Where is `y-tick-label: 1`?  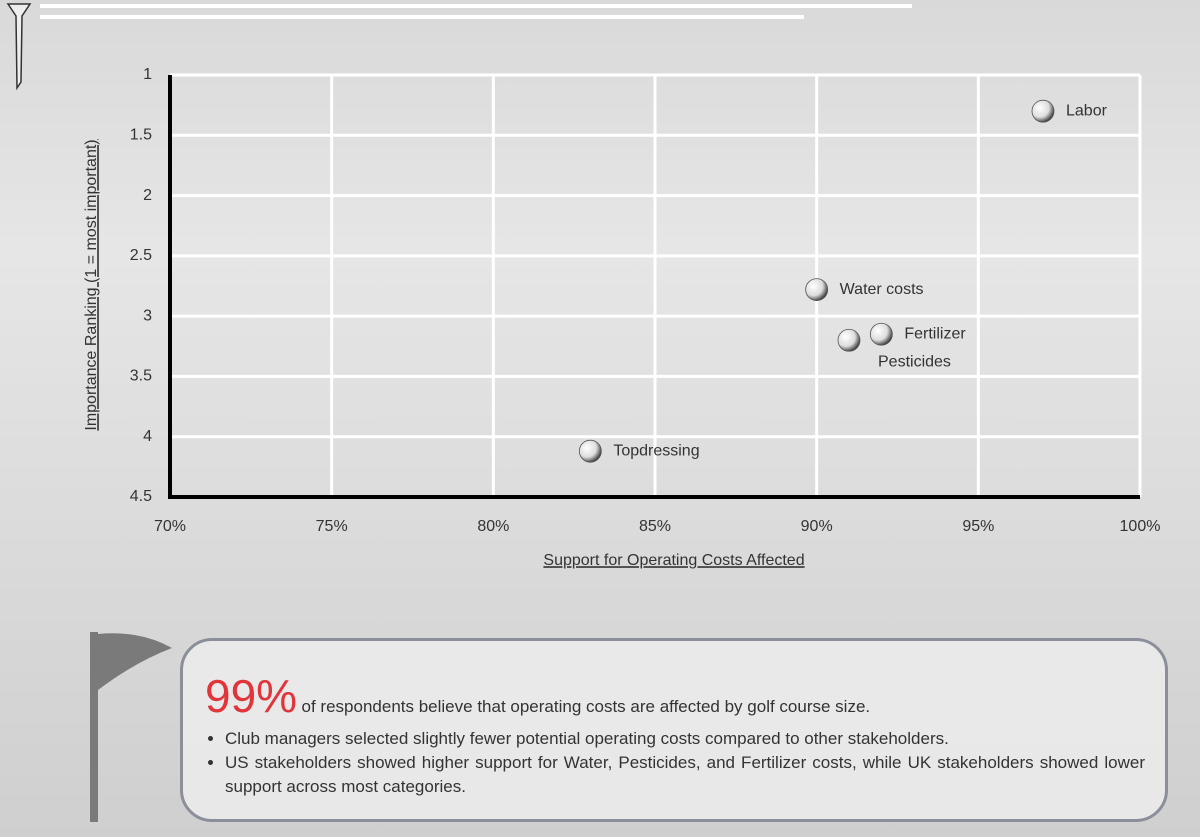 y-tick-label: 1 is located at coordinates (147, 74).